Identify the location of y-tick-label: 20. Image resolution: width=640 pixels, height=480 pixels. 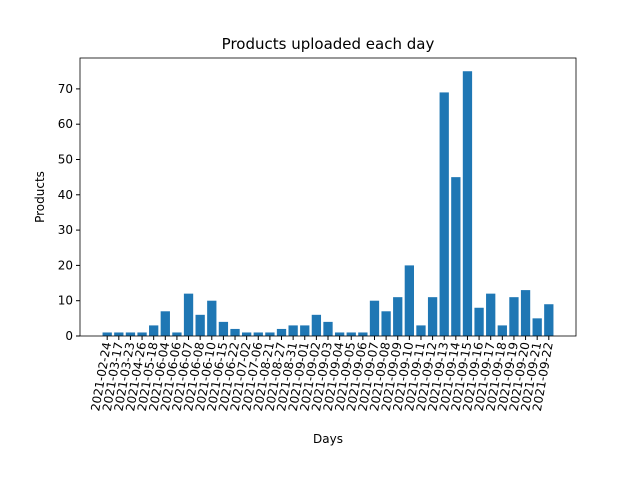
(65, 265).